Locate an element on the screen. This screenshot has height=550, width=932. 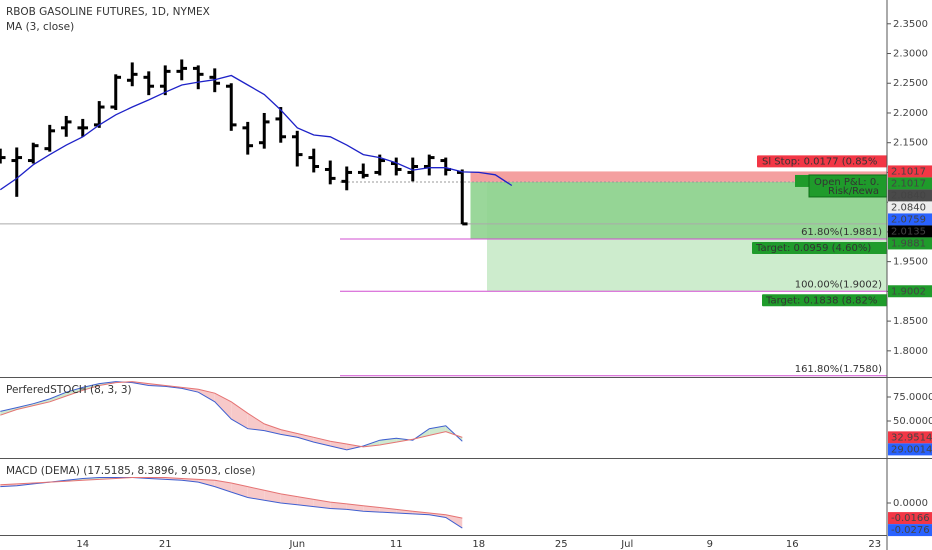
y-tick-label: 2.3500 is located at coordinates (910, 24).